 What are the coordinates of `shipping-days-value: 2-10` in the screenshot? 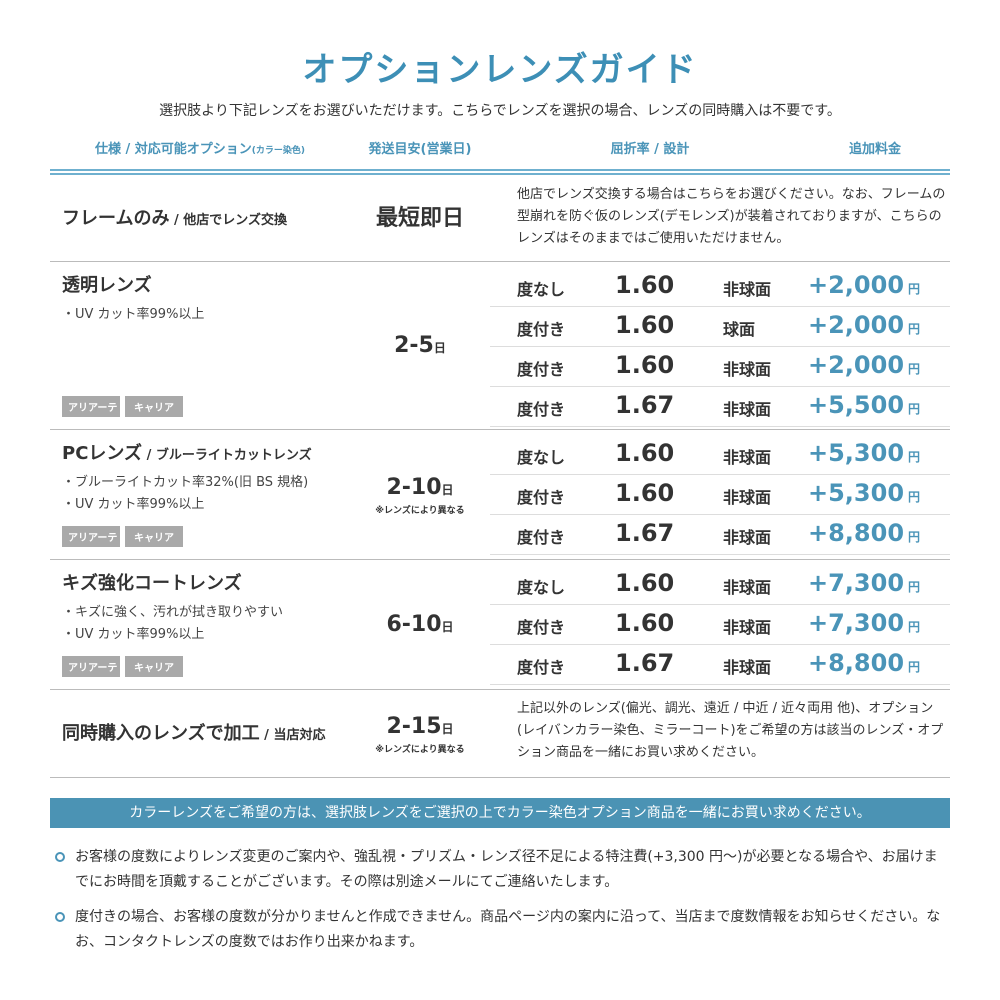 It's located at (414, 487).